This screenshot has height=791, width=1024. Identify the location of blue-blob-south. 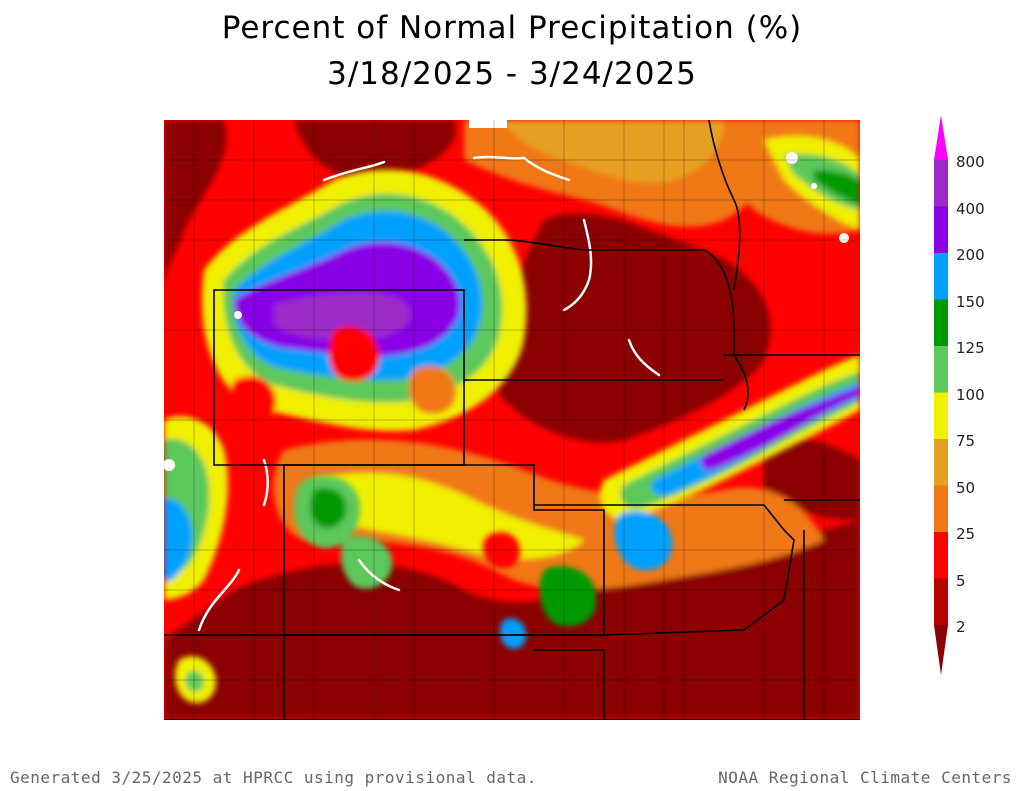
(513, 633).